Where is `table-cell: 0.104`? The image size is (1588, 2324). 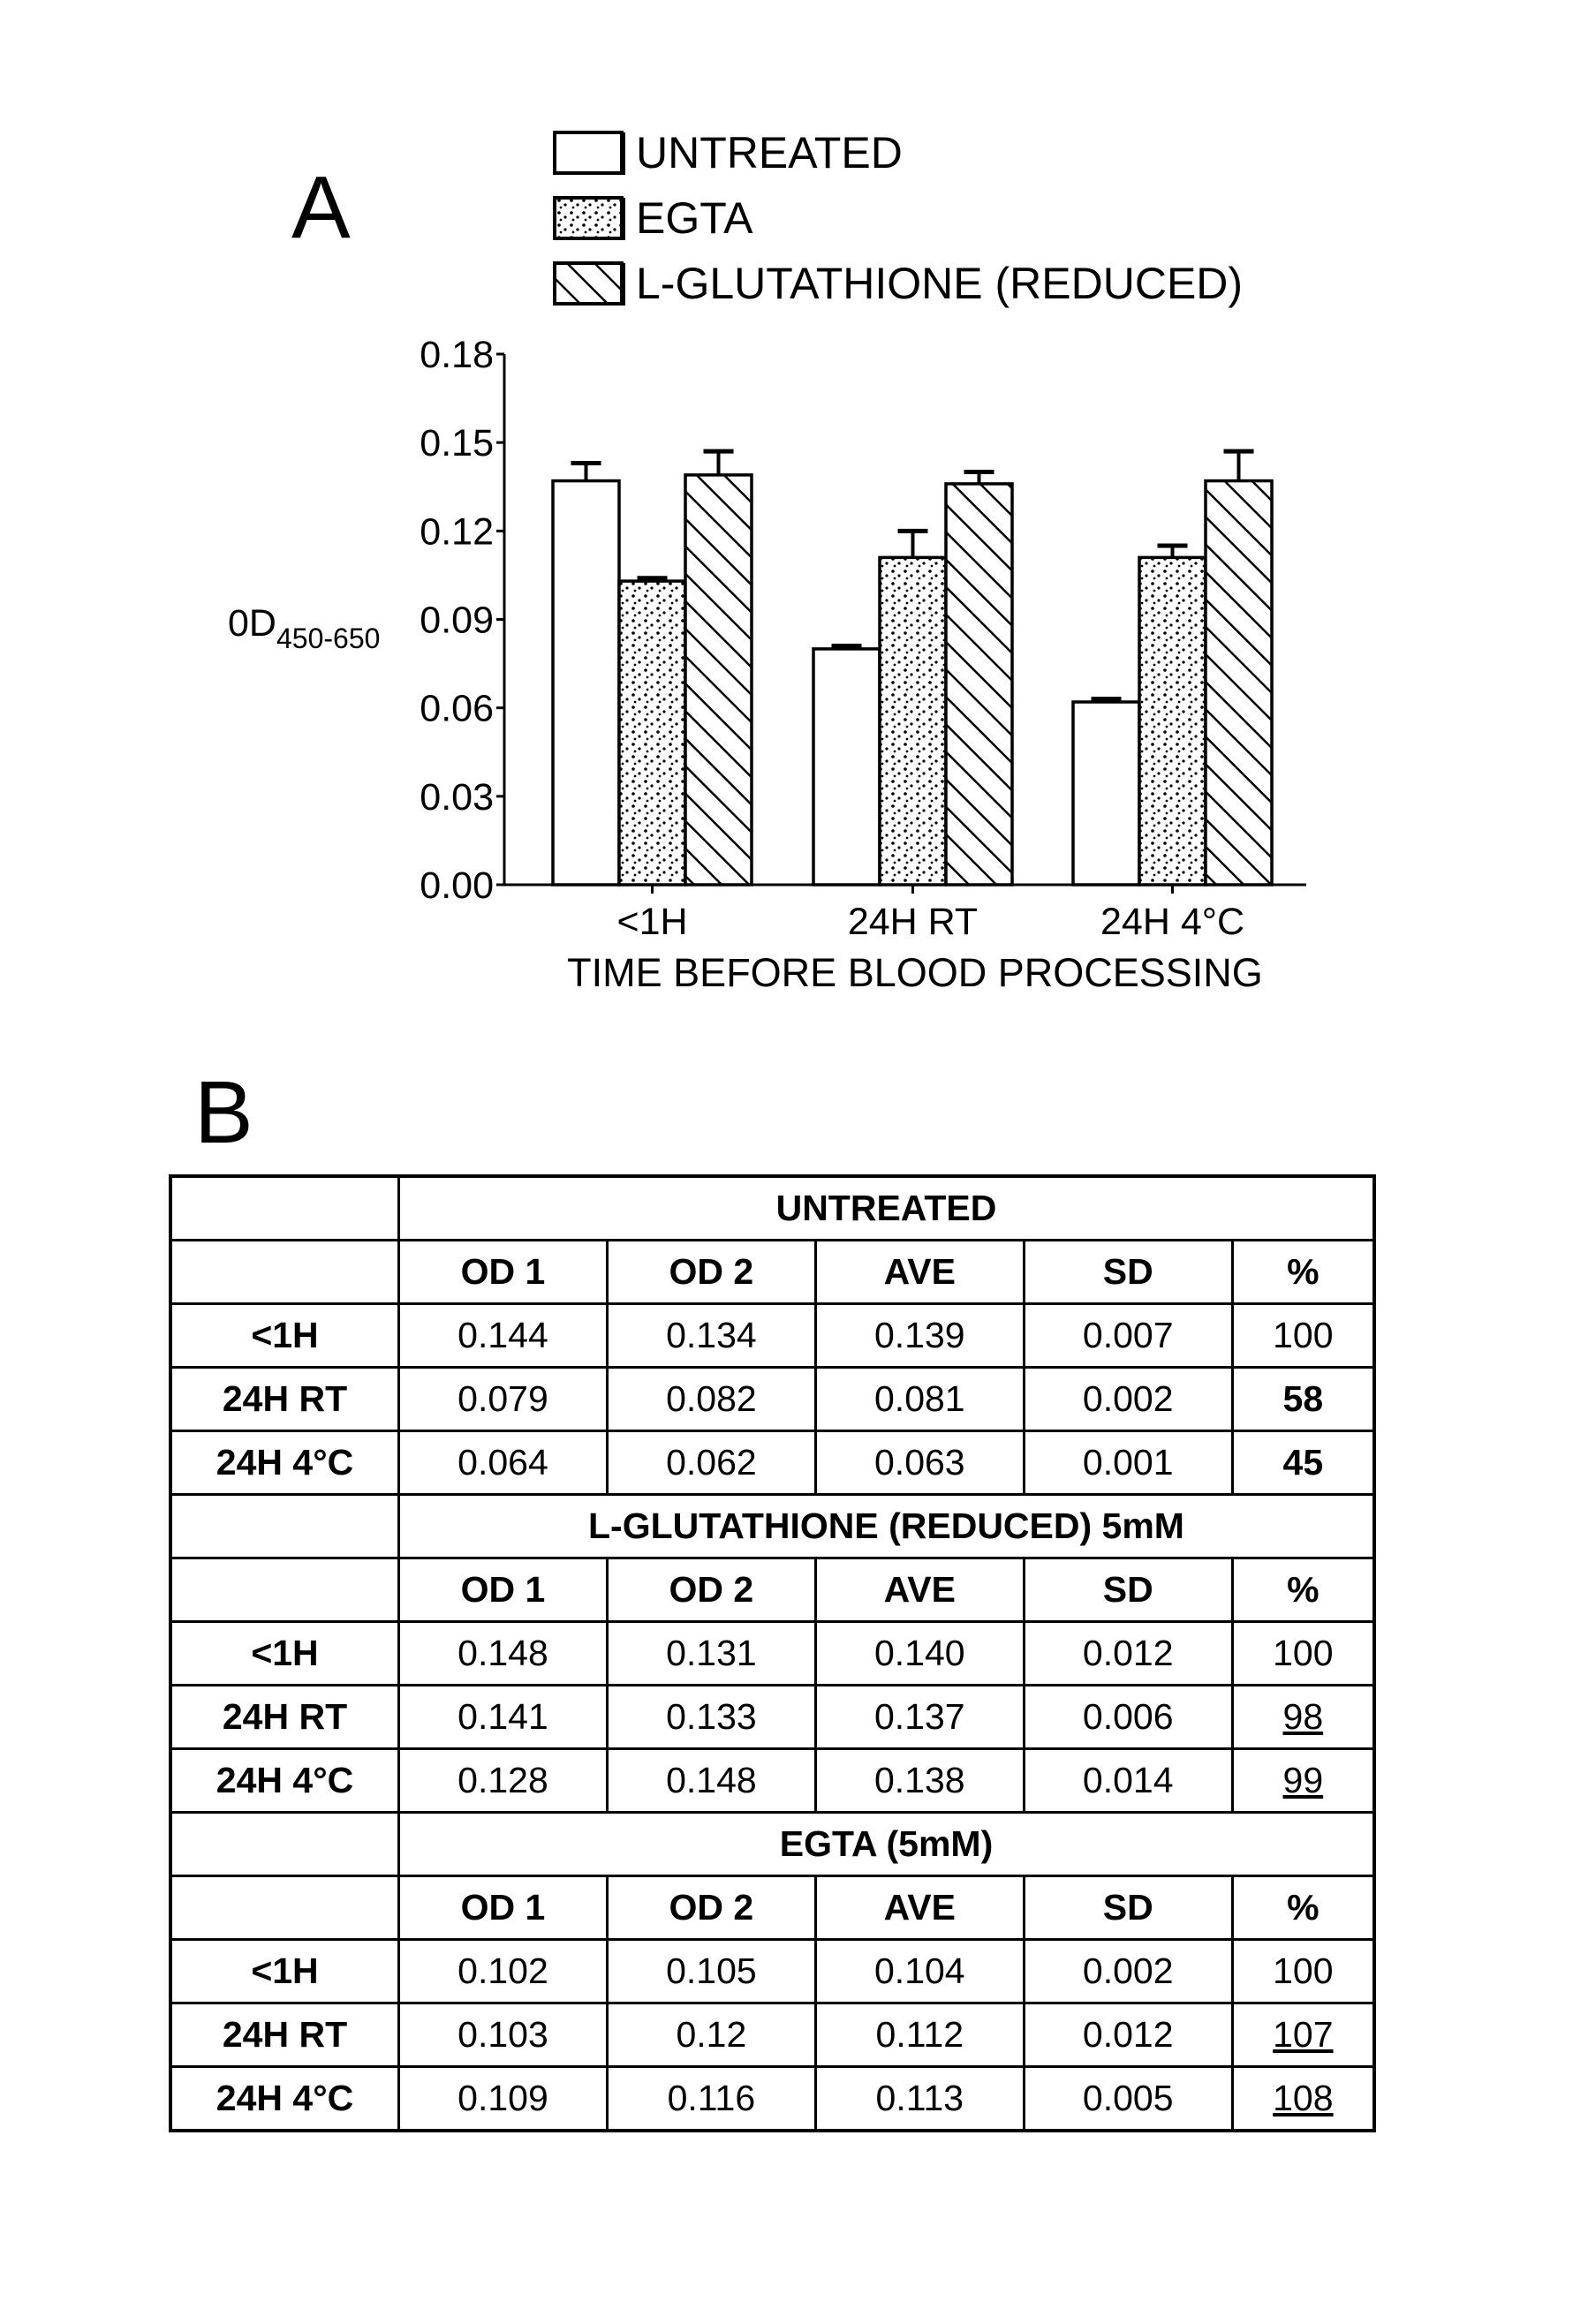
table-cell: 0.104 is located at coordinates (919, 1971).